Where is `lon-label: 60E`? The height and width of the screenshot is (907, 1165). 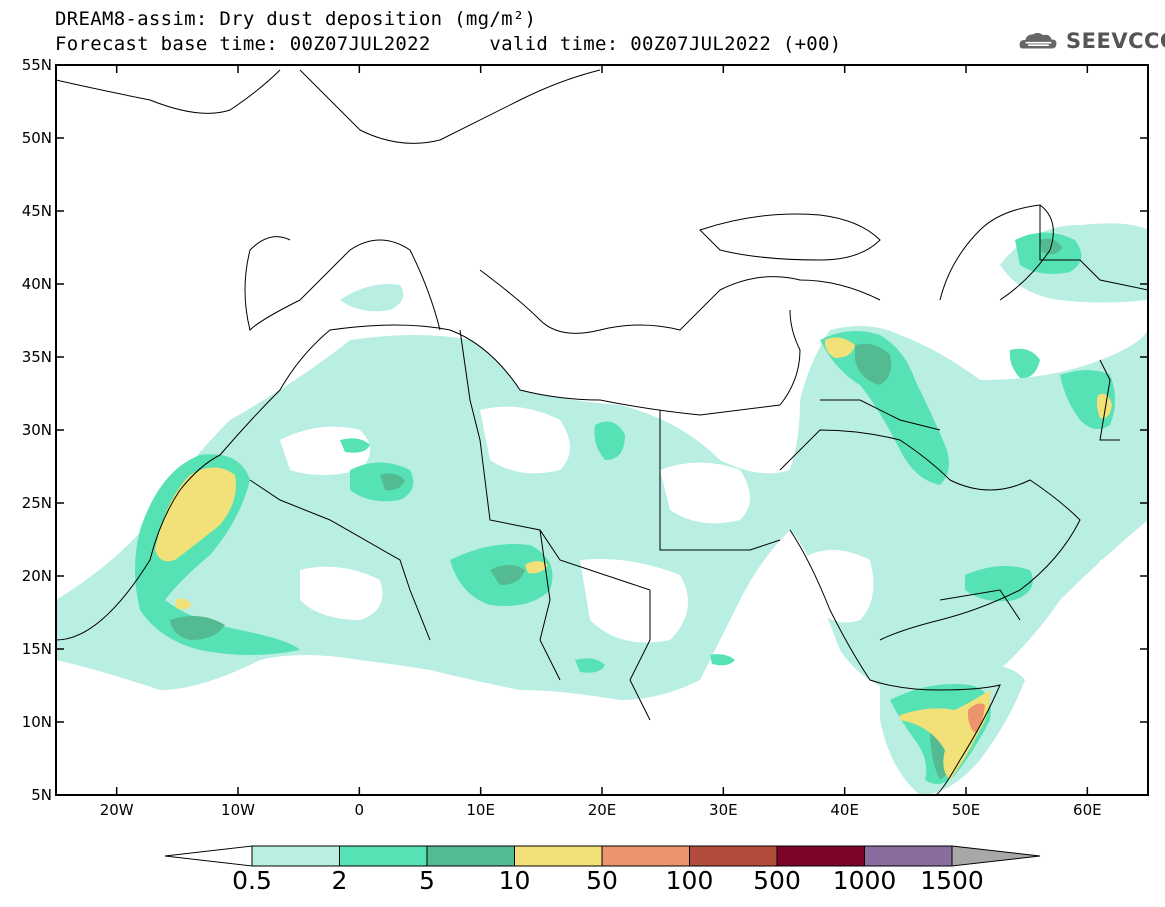 lon-label: 60E is located at coordinates (1087, 810).